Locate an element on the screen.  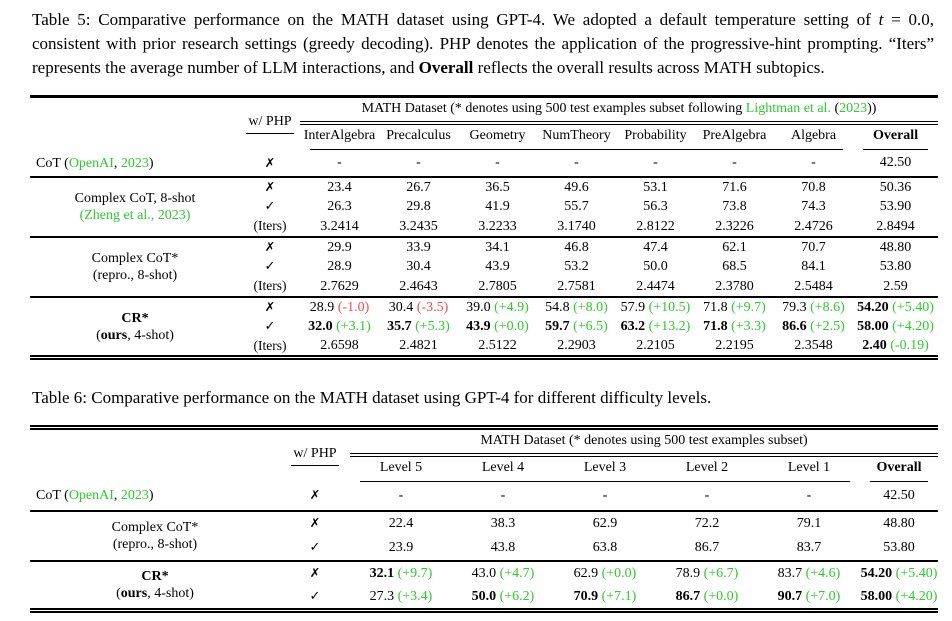
score-value: 2.2105 is located at coordinates (655, 346).